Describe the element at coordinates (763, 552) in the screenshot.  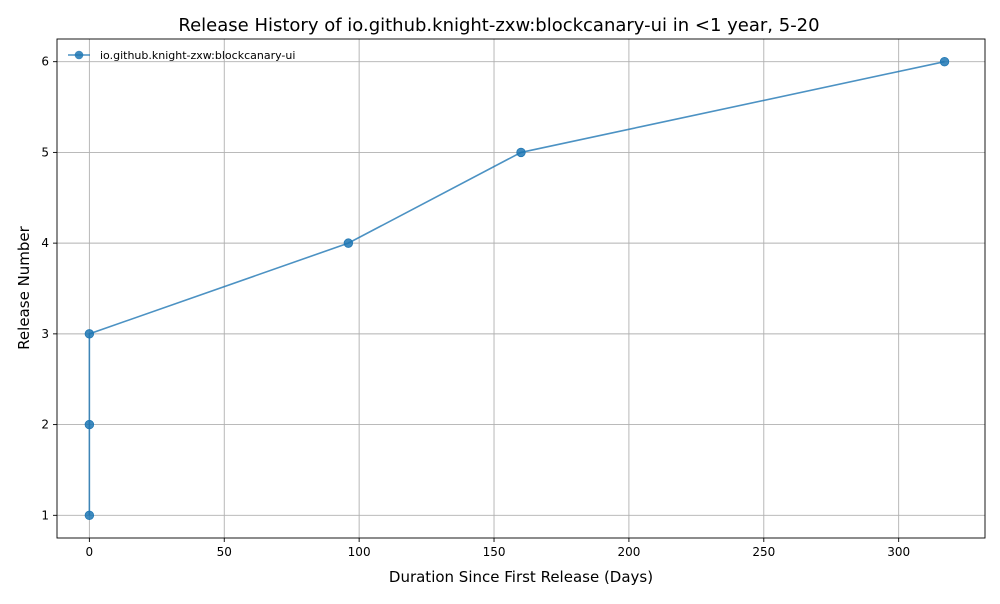
I see `x-tick-label: 250` at that location.